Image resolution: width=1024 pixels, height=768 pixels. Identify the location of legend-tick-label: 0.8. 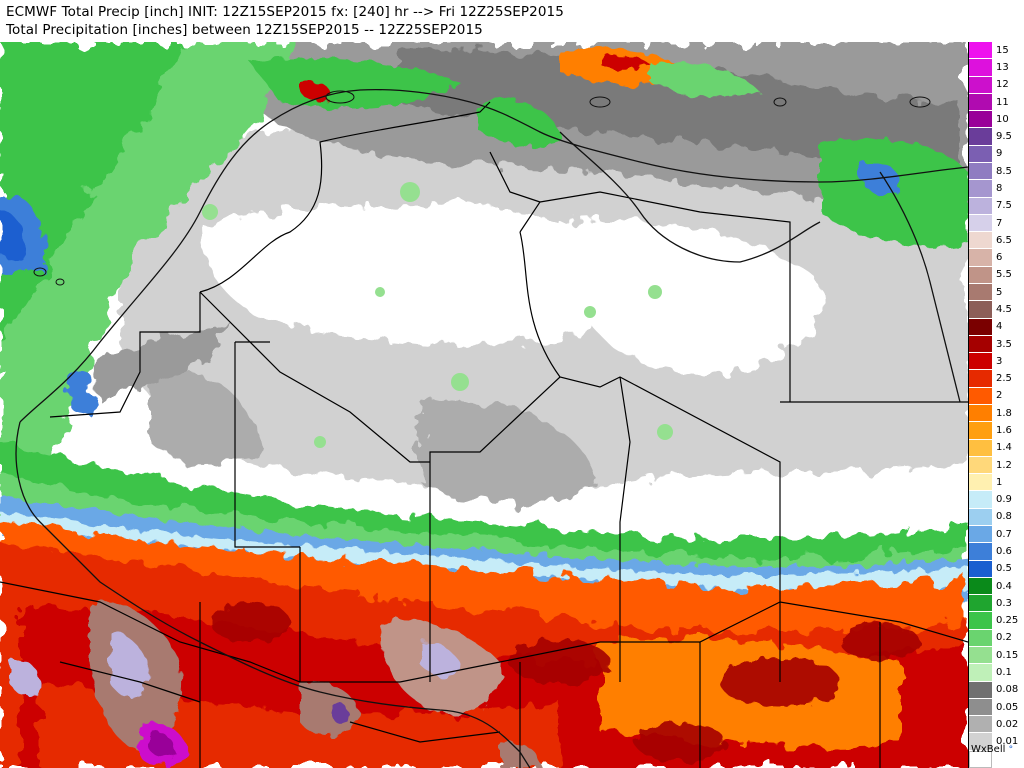
(1004, 517).